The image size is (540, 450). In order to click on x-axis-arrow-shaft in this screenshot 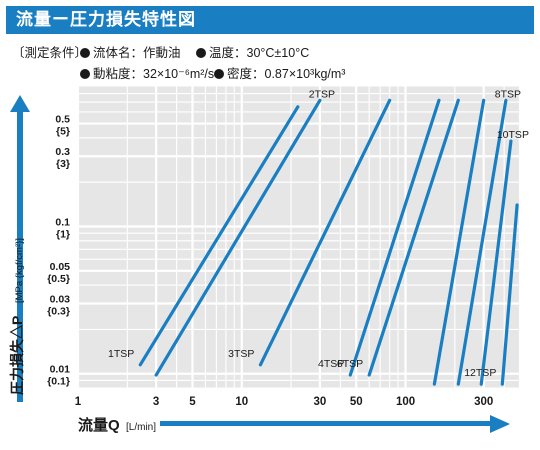, I will do `click(327, 423)`.